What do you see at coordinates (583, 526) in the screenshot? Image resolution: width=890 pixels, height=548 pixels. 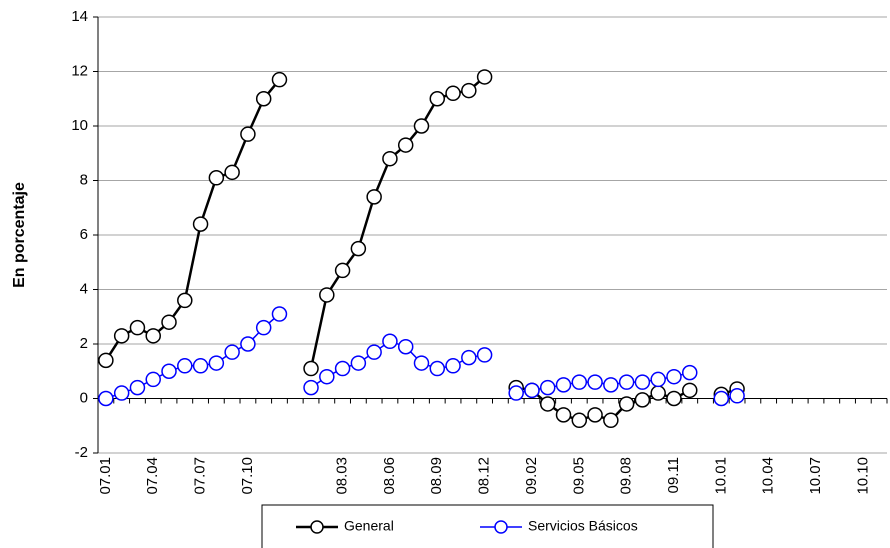 I see `legend-label: Servicios Básicos` at bounding box center [583, 526].